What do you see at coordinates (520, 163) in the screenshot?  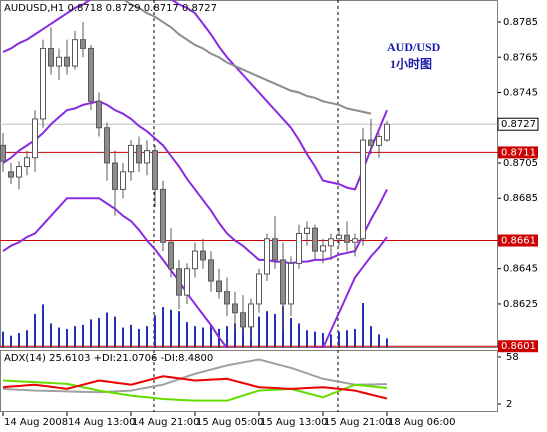 I see `y-tick-label: 0.8705` at bounding box center [520, 163].